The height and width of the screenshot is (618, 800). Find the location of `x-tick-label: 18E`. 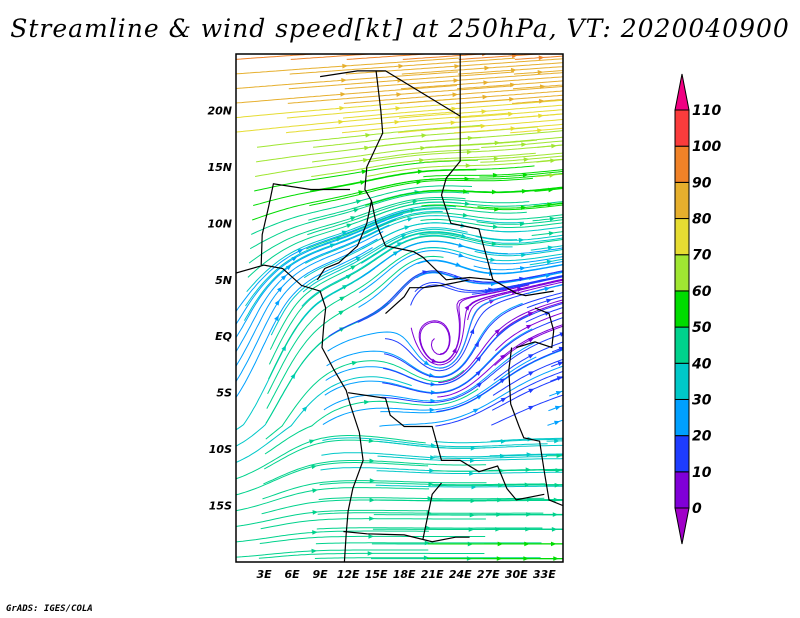

x-tick-label: 18E is located at coordinates (404, 574).